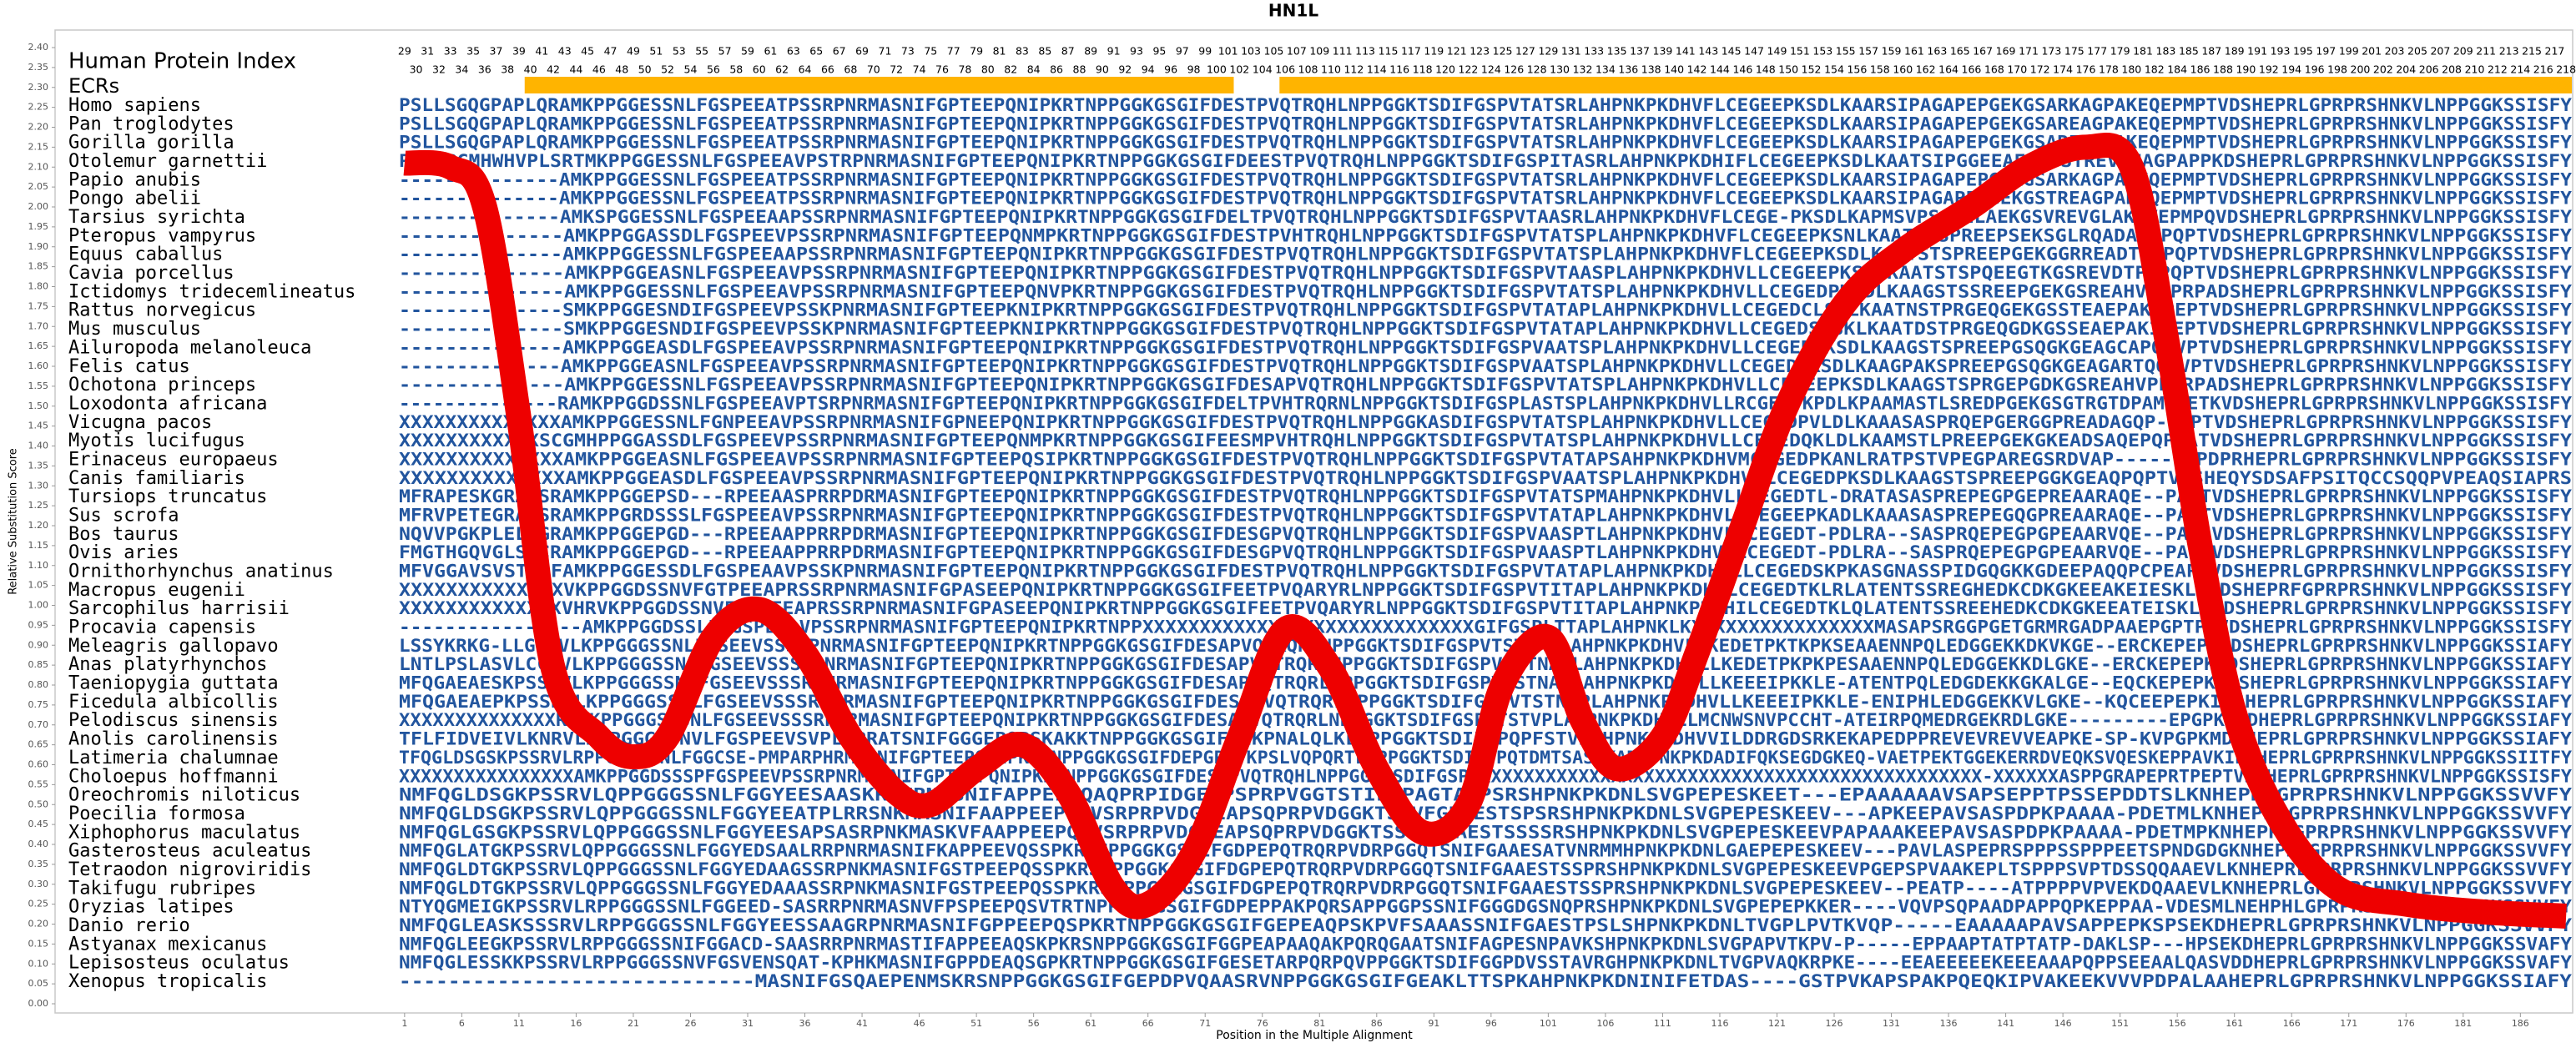  Describe the element at coordinates (667, 70) in the screenshot. I see `index-number: 52` at that location.